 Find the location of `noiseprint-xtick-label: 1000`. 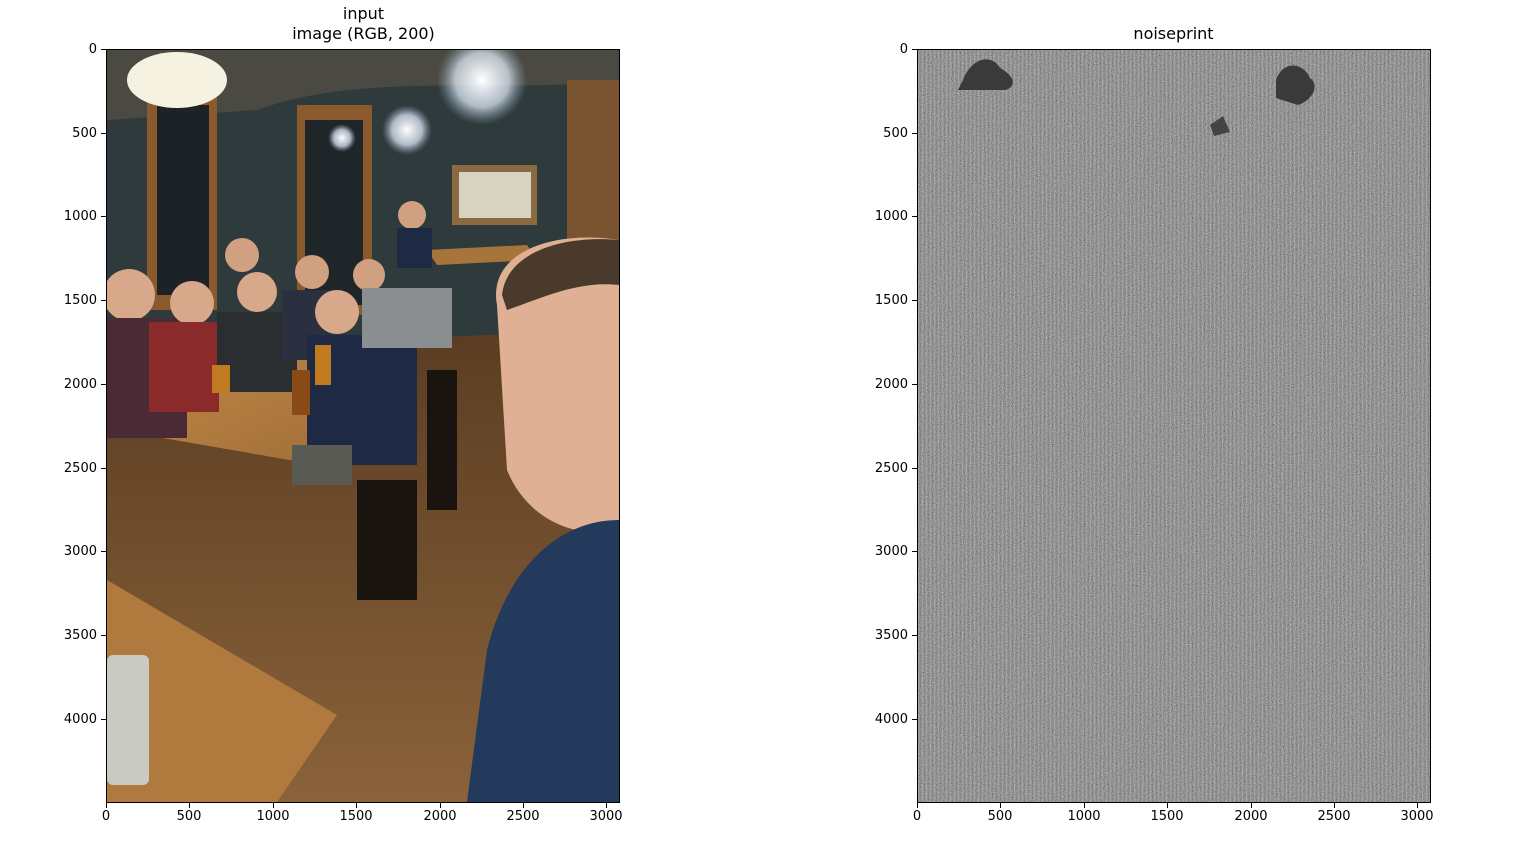

noiseprint-xtick-label: 1000 is located at coordinates (1084, 816).